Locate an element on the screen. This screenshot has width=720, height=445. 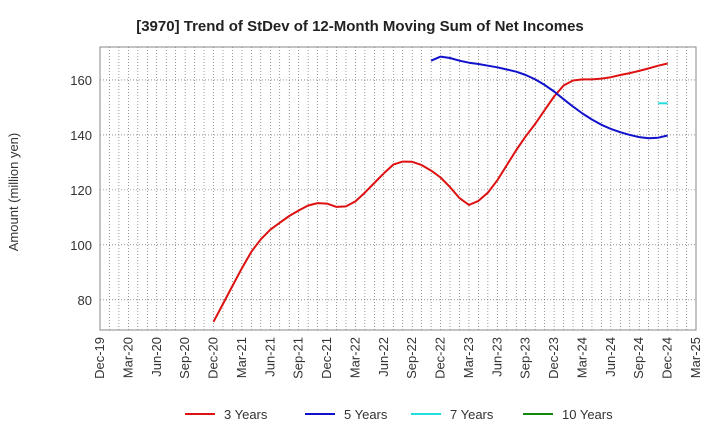
x-tick-label: Dec-21 is located at coordinates (326, 358).